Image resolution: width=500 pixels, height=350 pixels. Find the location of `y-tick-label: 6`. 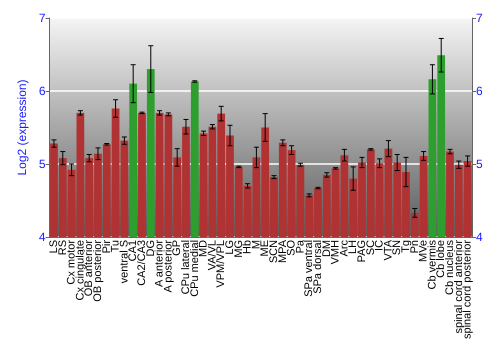

y-tick-label: 6 is located at coordinates (42, 91).